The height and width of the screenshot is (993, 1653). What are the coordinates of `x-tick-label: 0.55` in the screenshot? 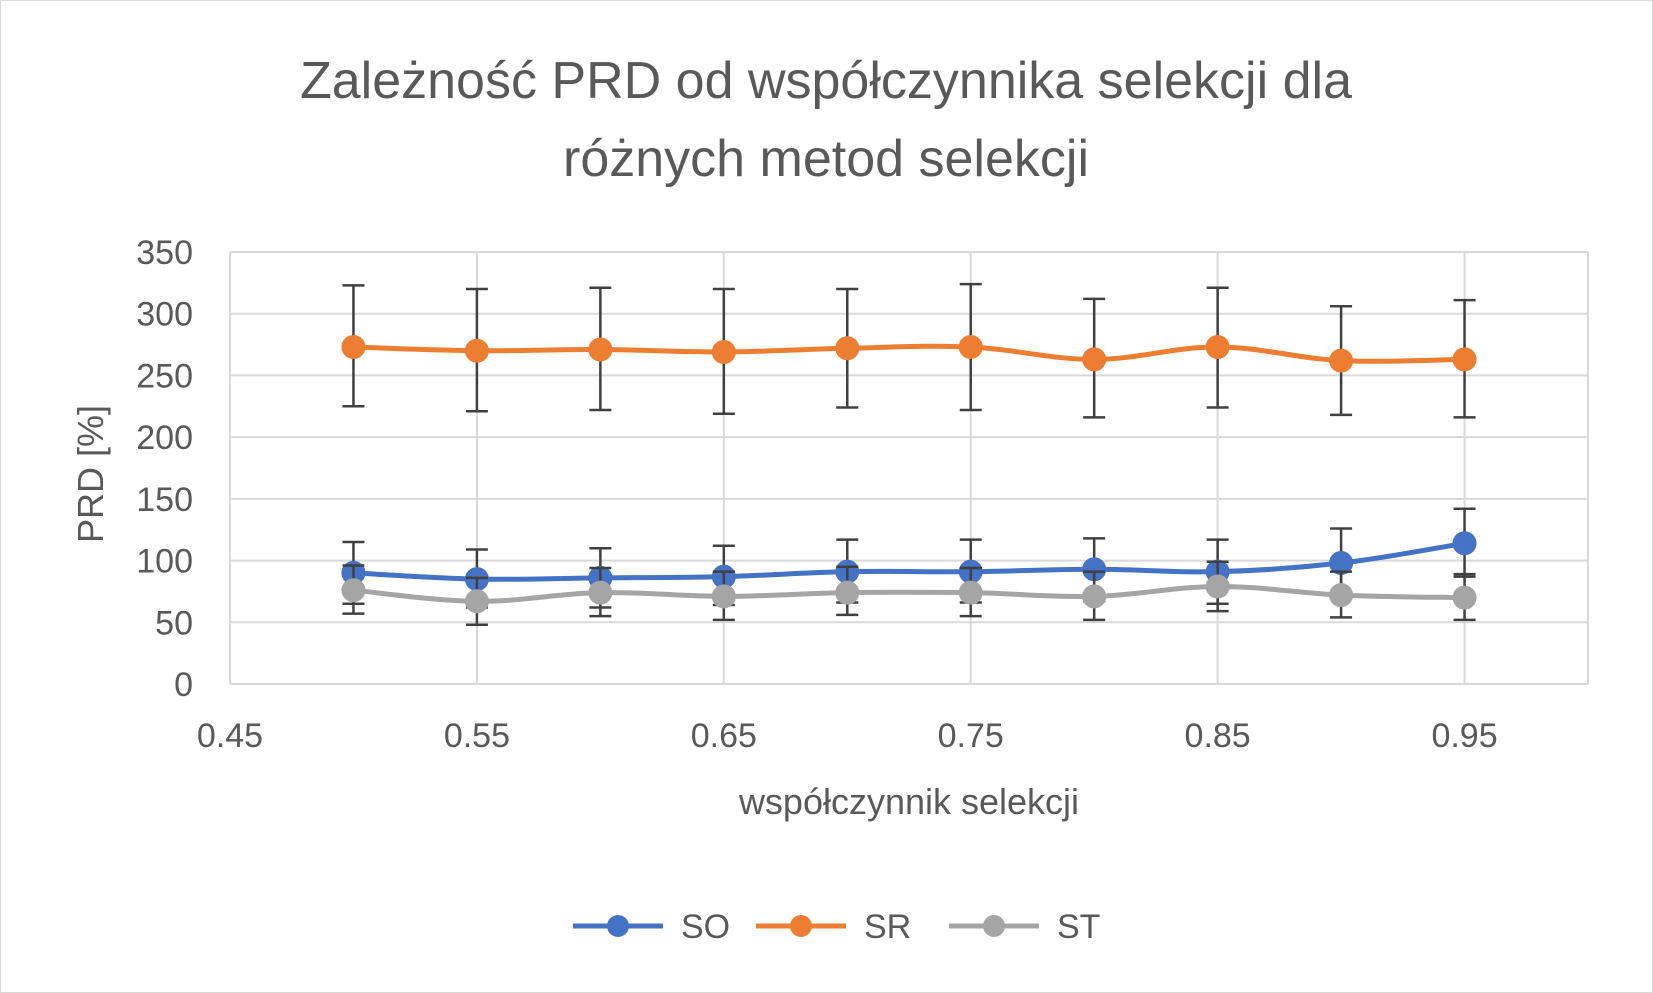 It's located at (477, 736).